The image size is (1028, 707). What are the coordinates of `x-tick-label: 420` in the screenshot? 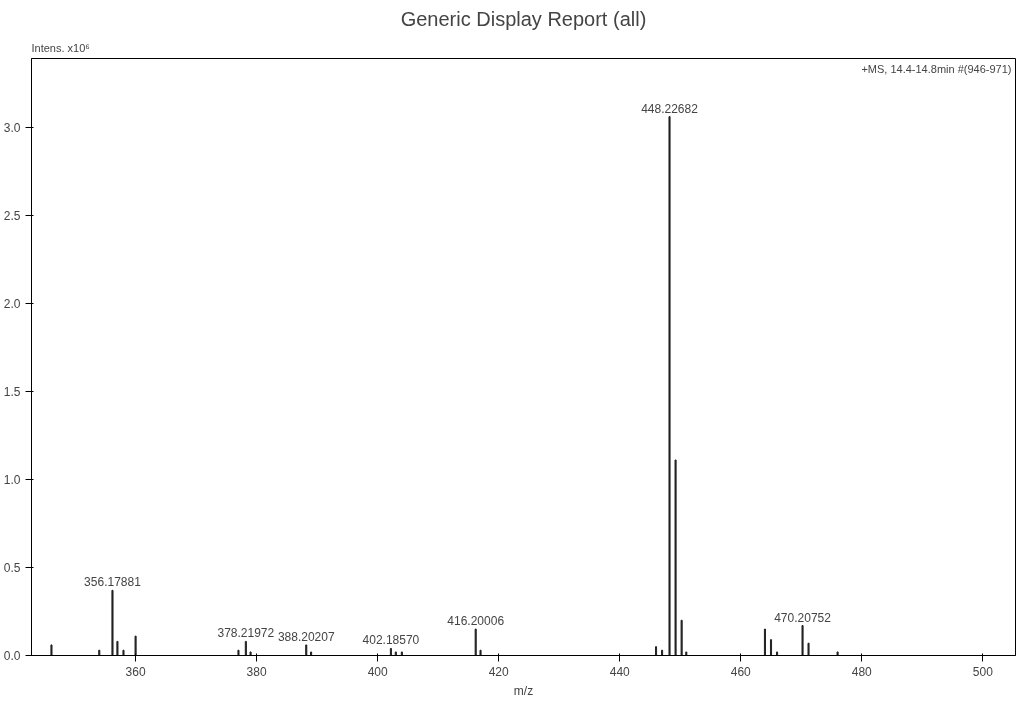 It's located at (499, 671).